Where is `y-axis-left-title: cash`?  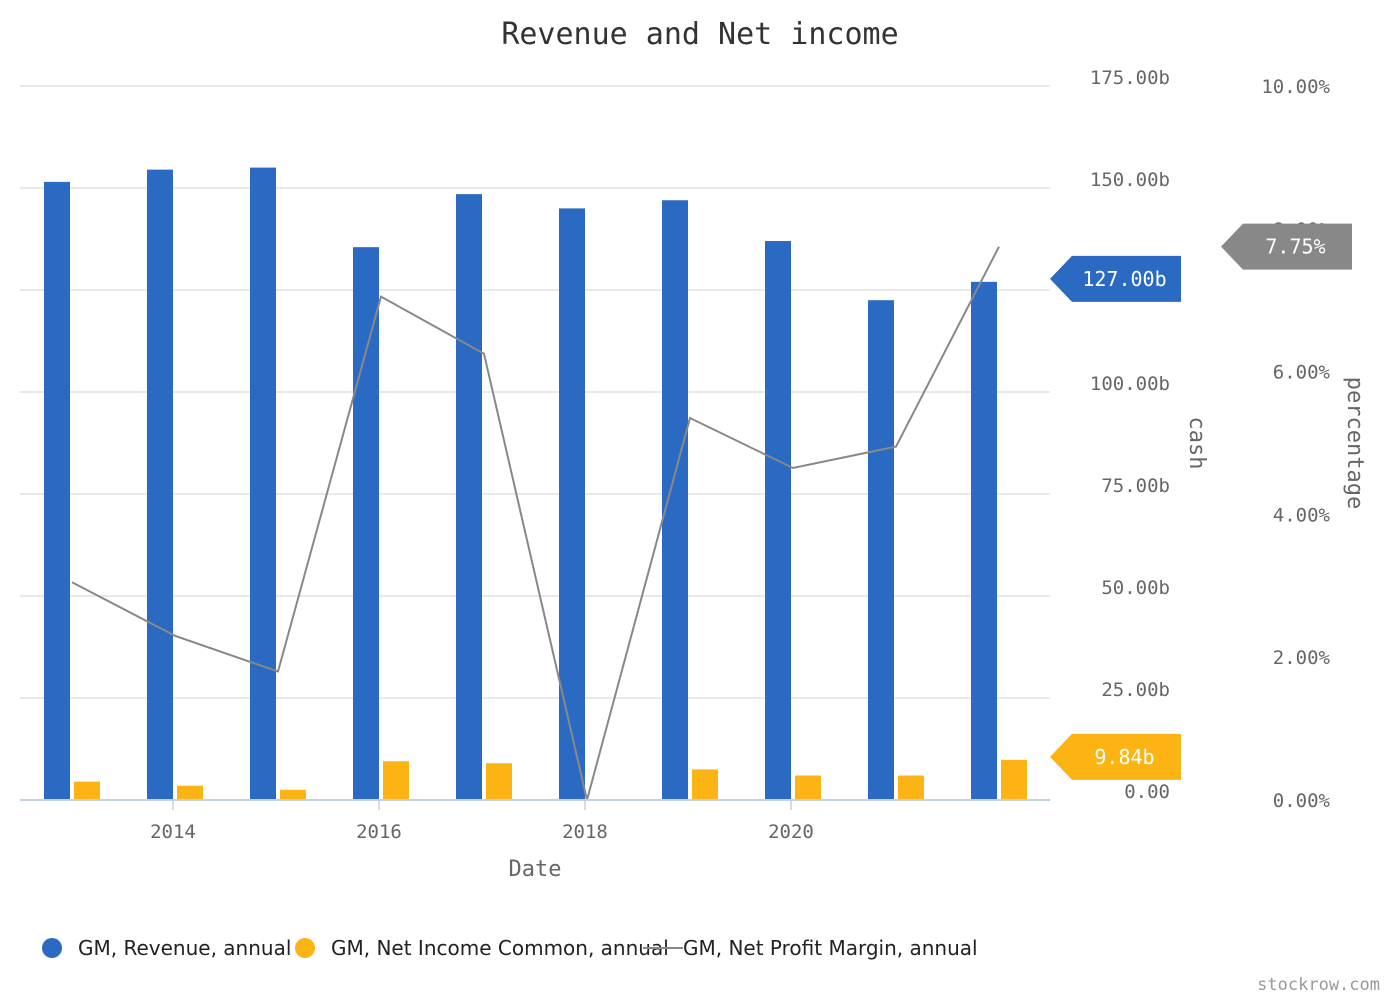
y-axis-left-title: cash is located at coordinates (1196, 443).